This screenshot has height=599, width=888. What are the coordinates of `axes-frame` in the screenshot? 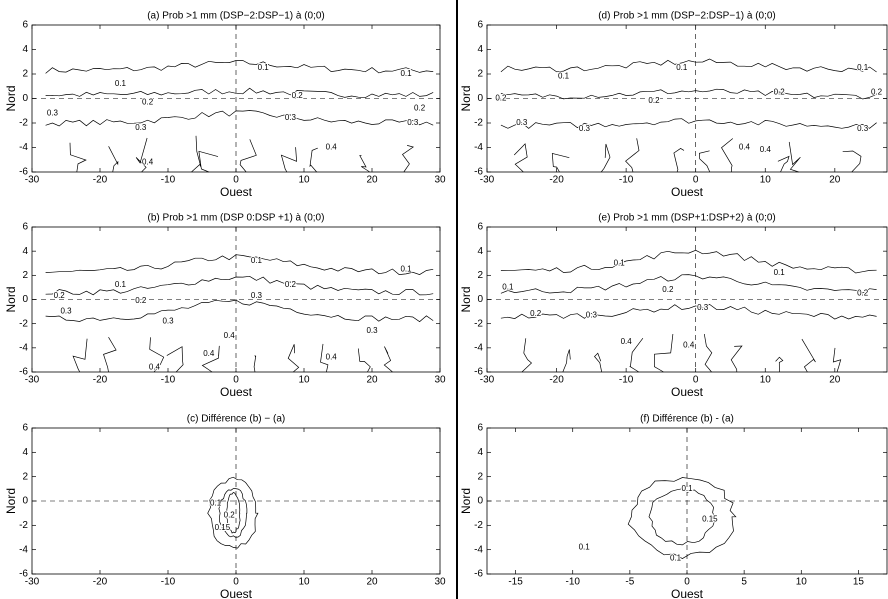 It's located at (236, 501).